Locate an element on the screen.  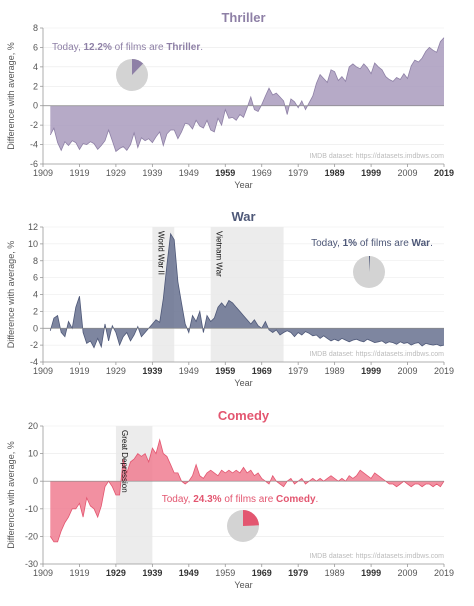
y-tick-label: -30 is located at coordinates (31, 564).